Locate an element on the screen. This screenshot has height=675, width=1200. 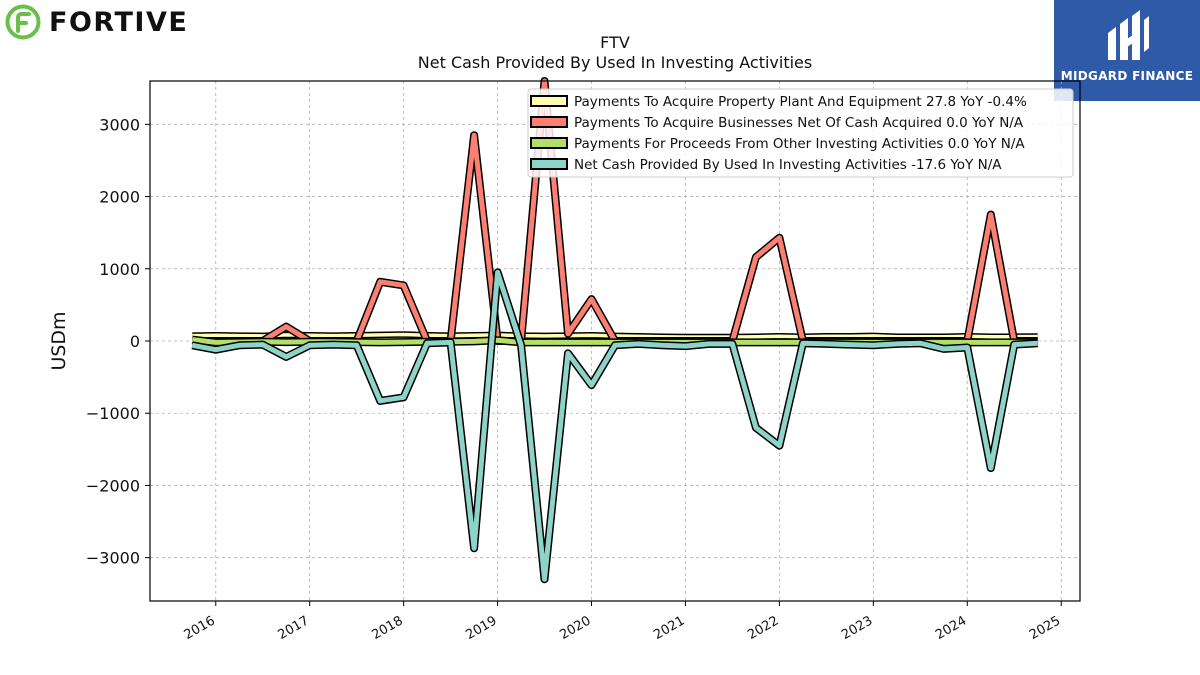
y-tick-label: 0 is located at coordinates (135, 341).